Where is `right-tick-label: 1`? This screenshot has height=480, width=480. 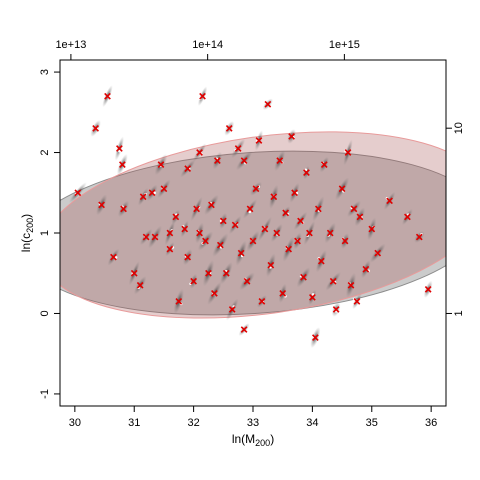
right-tick-label: 1 is located at coordinates (459, 313).